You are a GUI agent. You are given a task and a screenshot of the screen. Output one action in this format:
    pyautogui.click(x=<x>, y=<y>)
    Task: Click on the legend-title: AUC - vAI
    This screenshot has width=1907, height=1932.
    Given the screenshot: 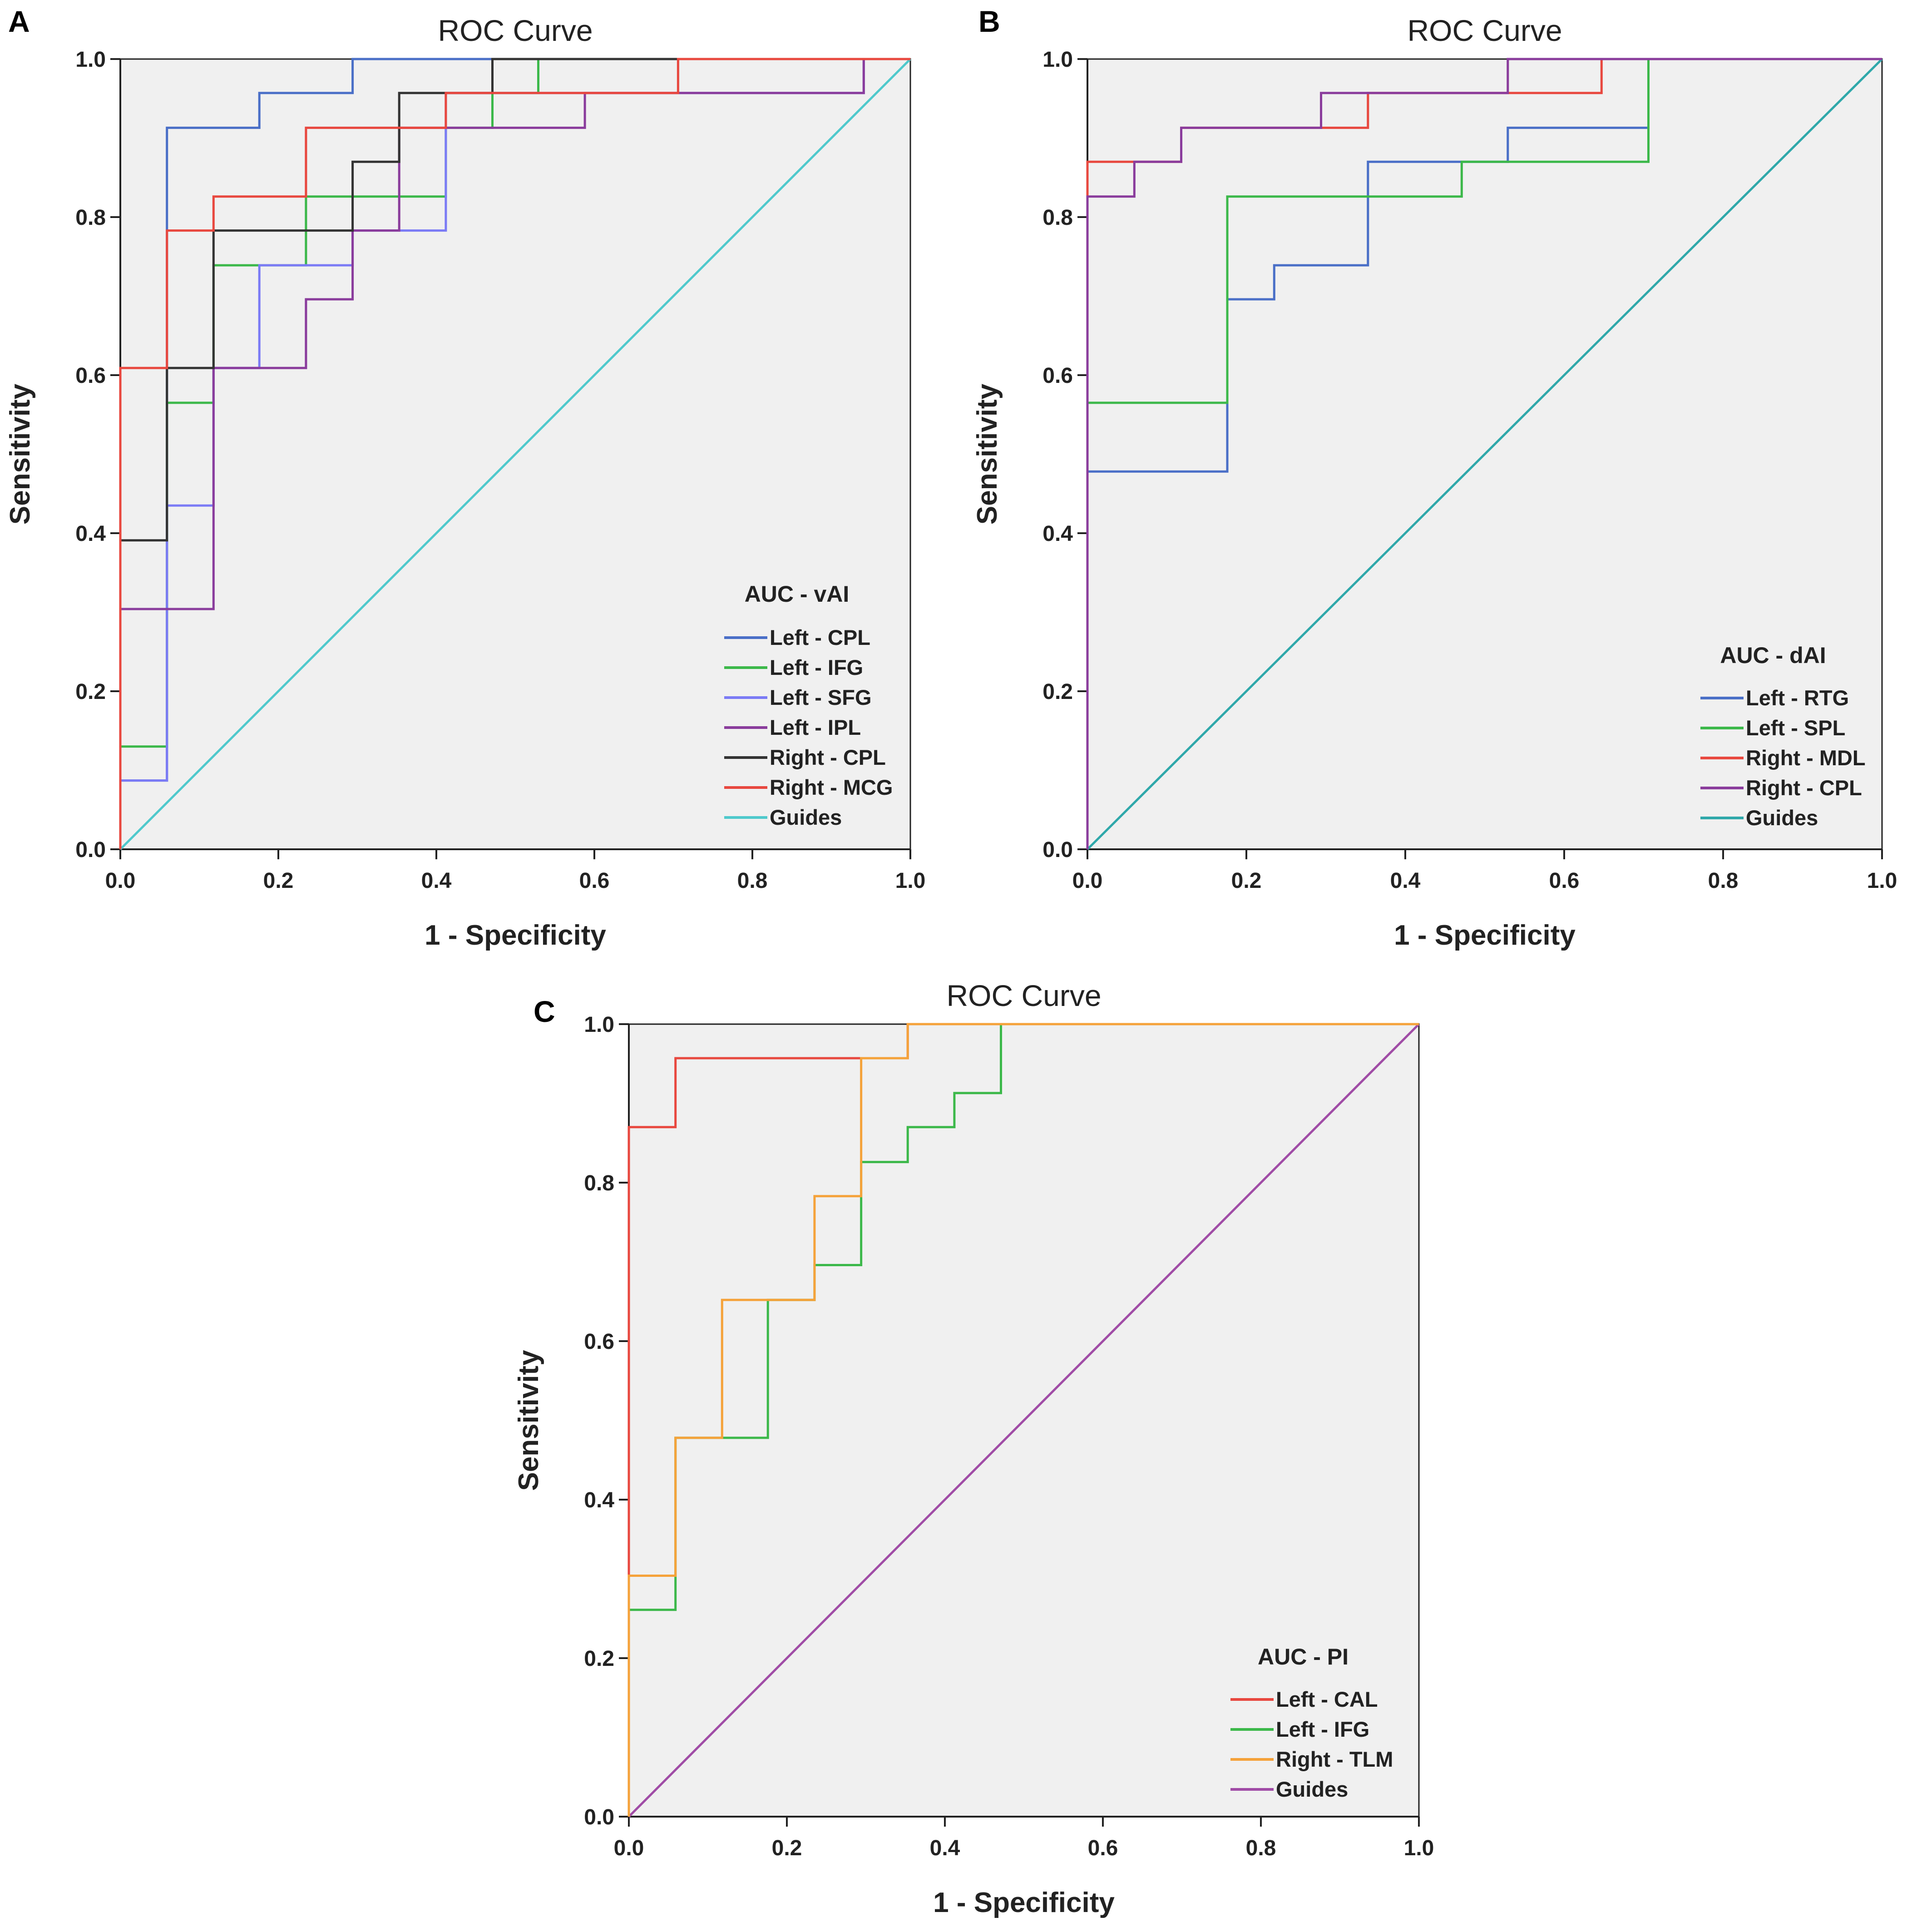 What is the action you would take?
    pyautogui.click(x=797, y=594)
    